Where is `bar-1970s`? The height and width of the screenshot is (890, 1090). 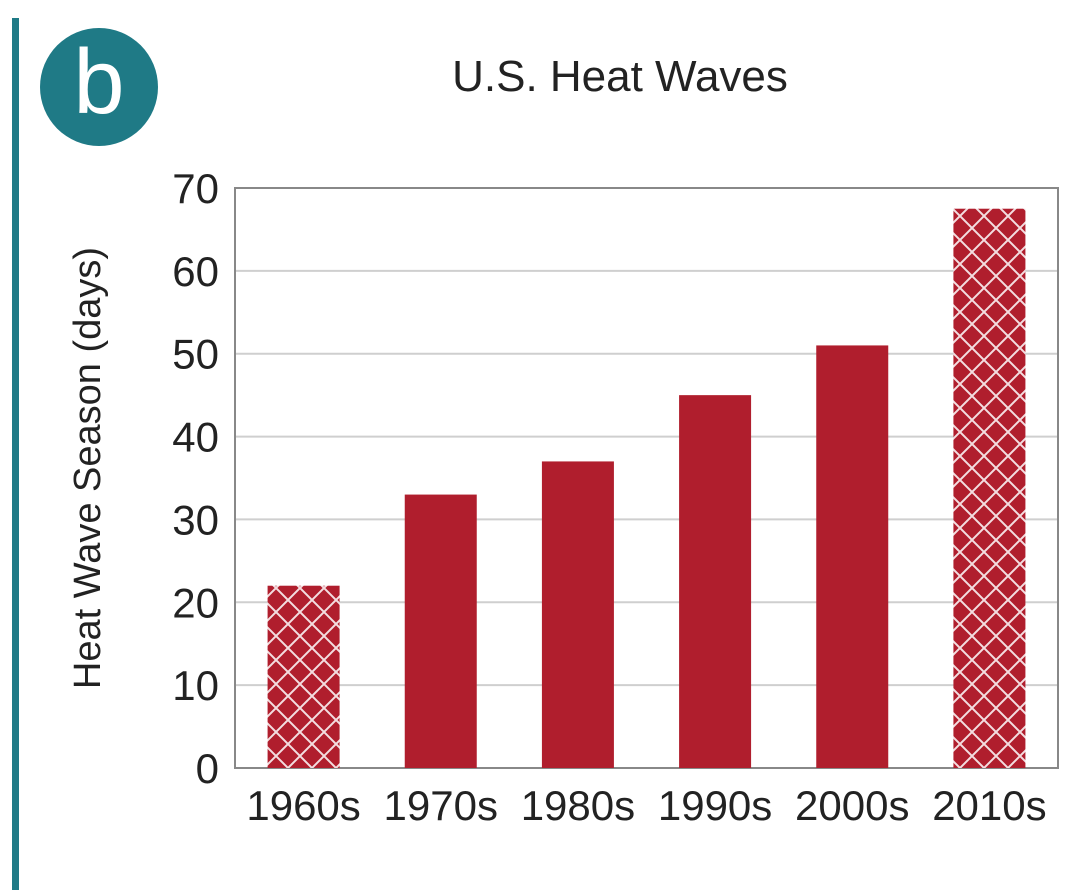 bar-1970s is located at coordinates (440, 631).